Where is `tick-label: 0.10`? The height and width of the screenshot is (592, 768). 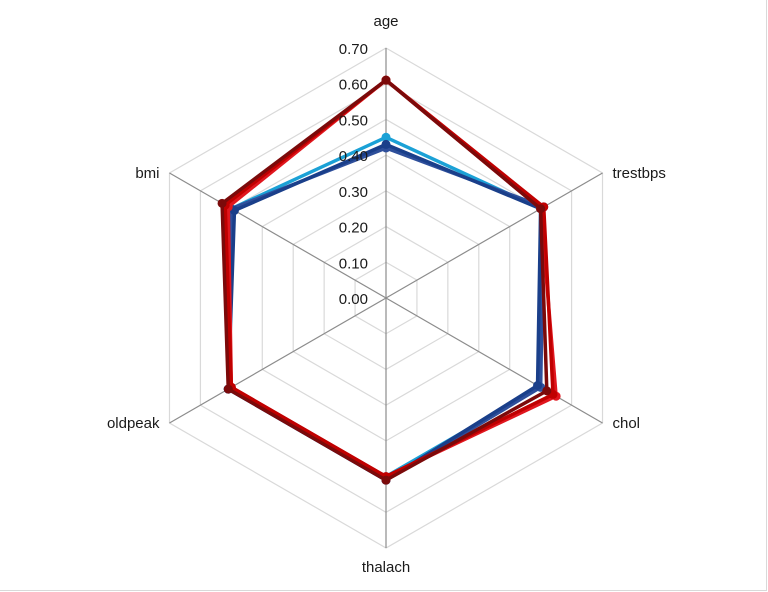 tick-label: 0.10 is located at coordinates (353, 263).